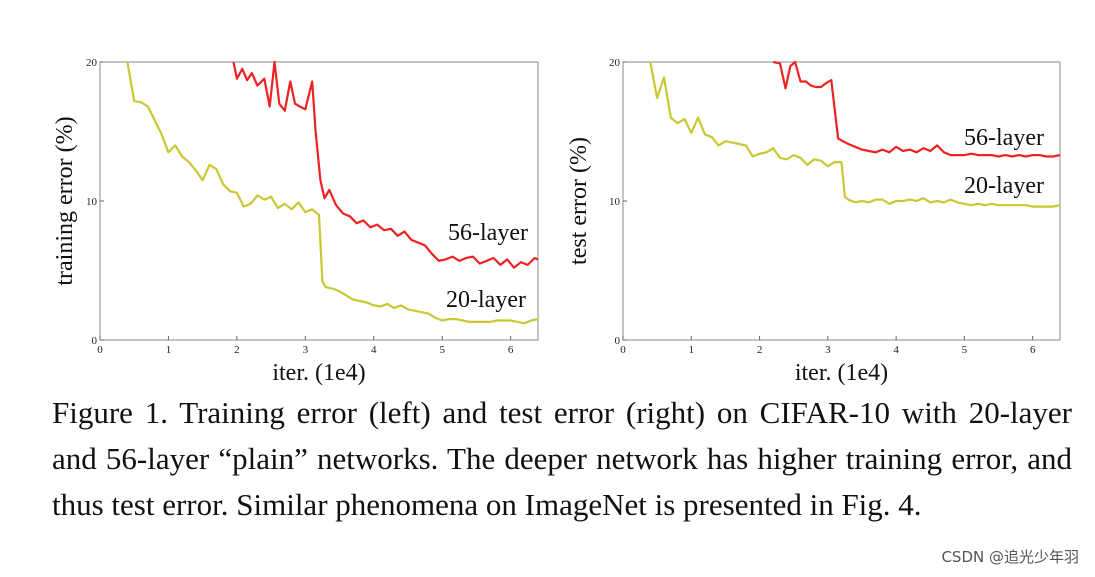  Describe the element at coordinates (579, 201) in the screenshot. I see `y-axis-title: test error (%)` at that location.